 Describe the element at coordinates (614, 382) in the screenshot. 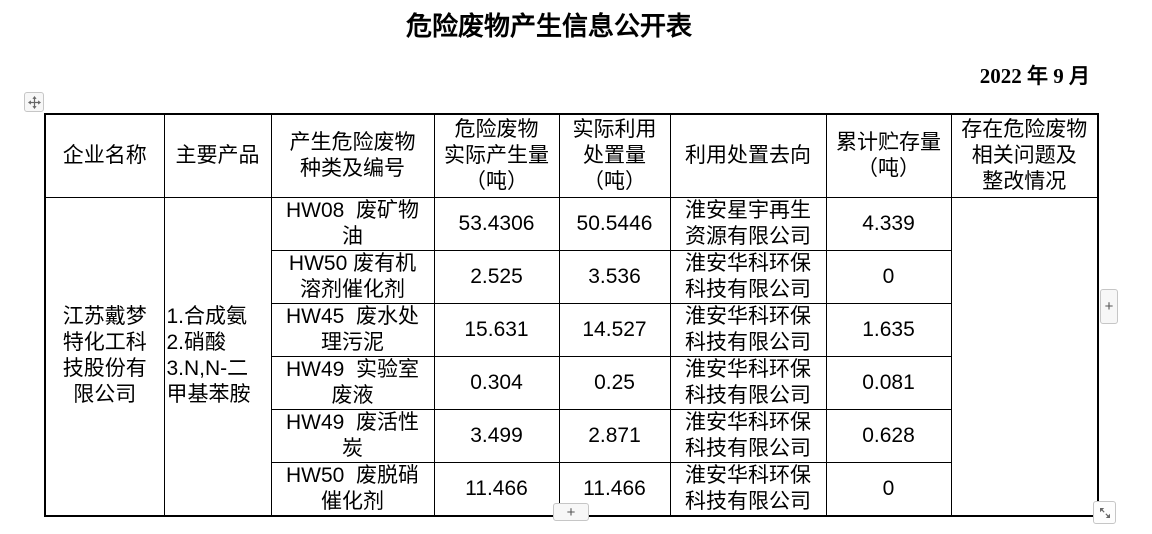

I see `cell-disposed-amount: 0.25` at that location.